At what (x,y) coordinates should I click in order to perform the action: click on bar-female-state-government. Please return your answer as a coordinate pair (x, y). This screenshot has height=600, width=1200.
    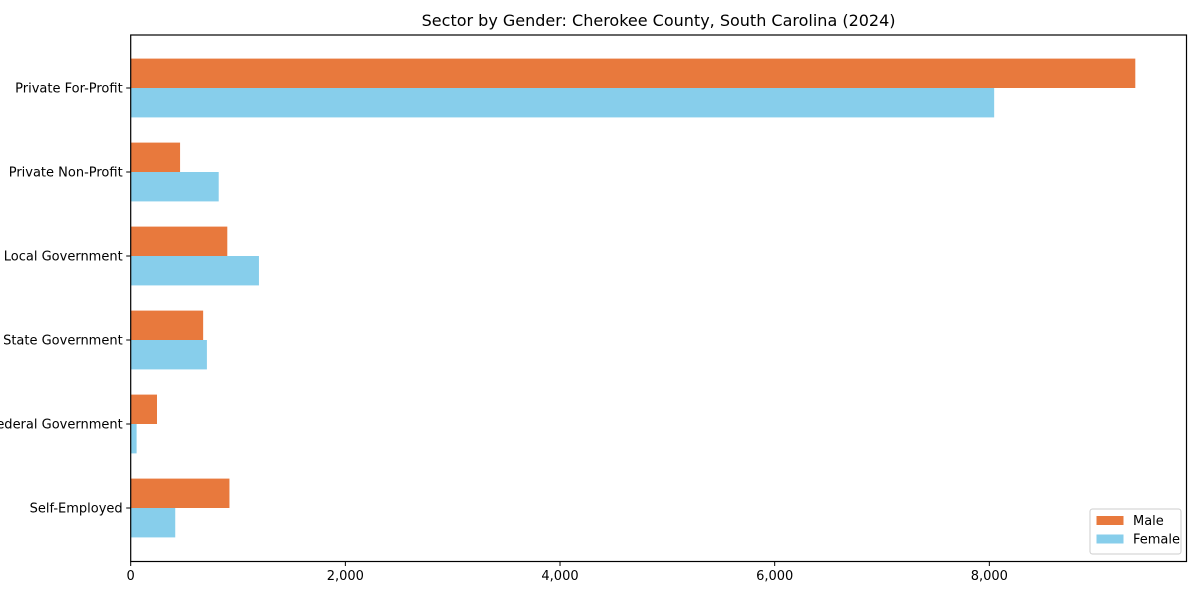
    Looking at the image, I should click on (168, 355).